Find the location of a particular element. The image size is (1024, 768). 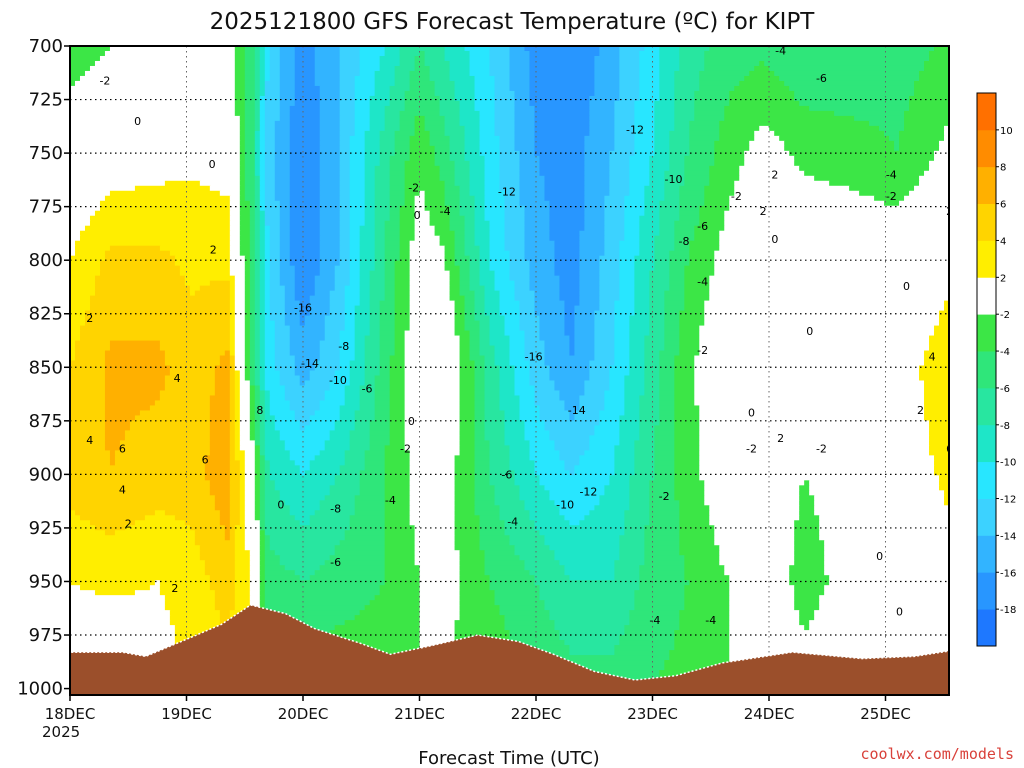

credit-text: coolwx.com/models is located at coordinates (937, 754).